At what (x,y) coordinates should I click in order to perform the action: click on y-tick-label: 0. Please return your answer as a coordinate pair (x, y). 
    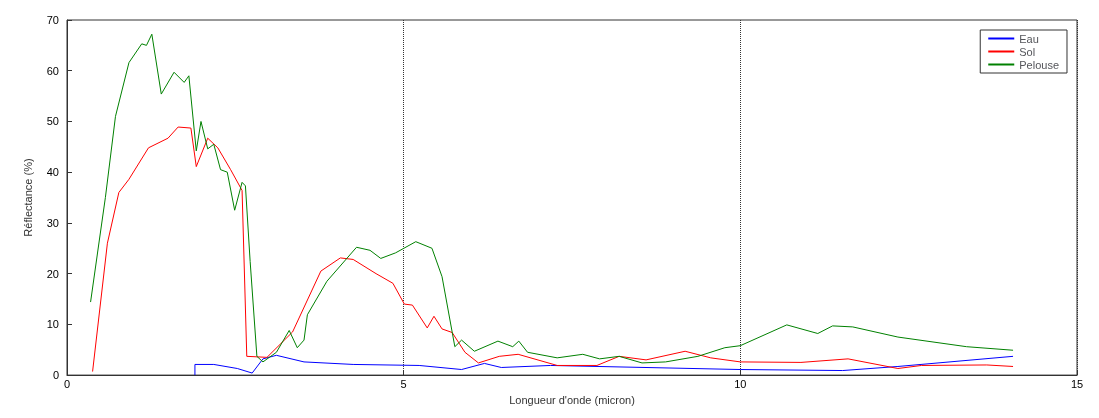
    Looking at the image, I should click on (55, 375).